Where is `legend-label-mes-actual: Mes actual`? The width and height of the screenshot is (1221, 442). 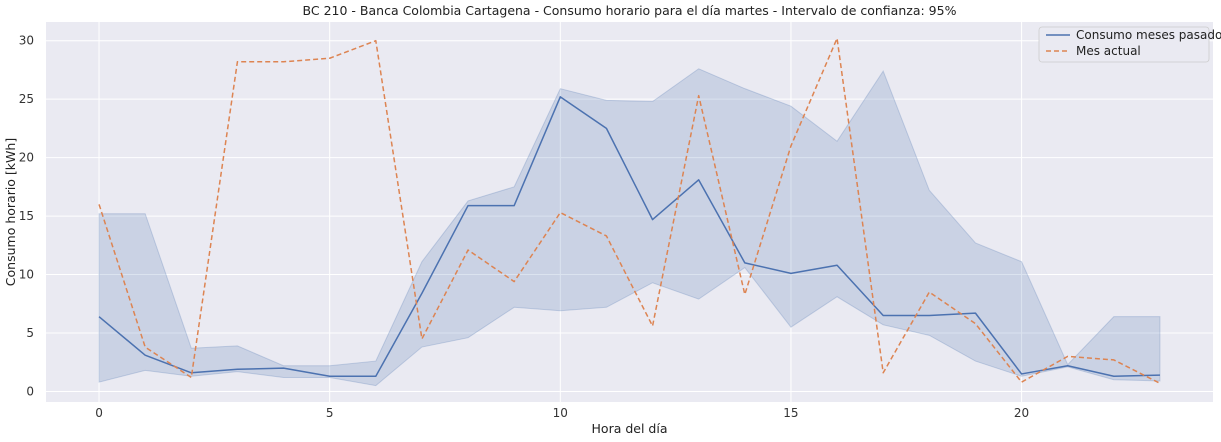 legend-label-mes-actual: Mes actual is located at coordinates (1108, 51).